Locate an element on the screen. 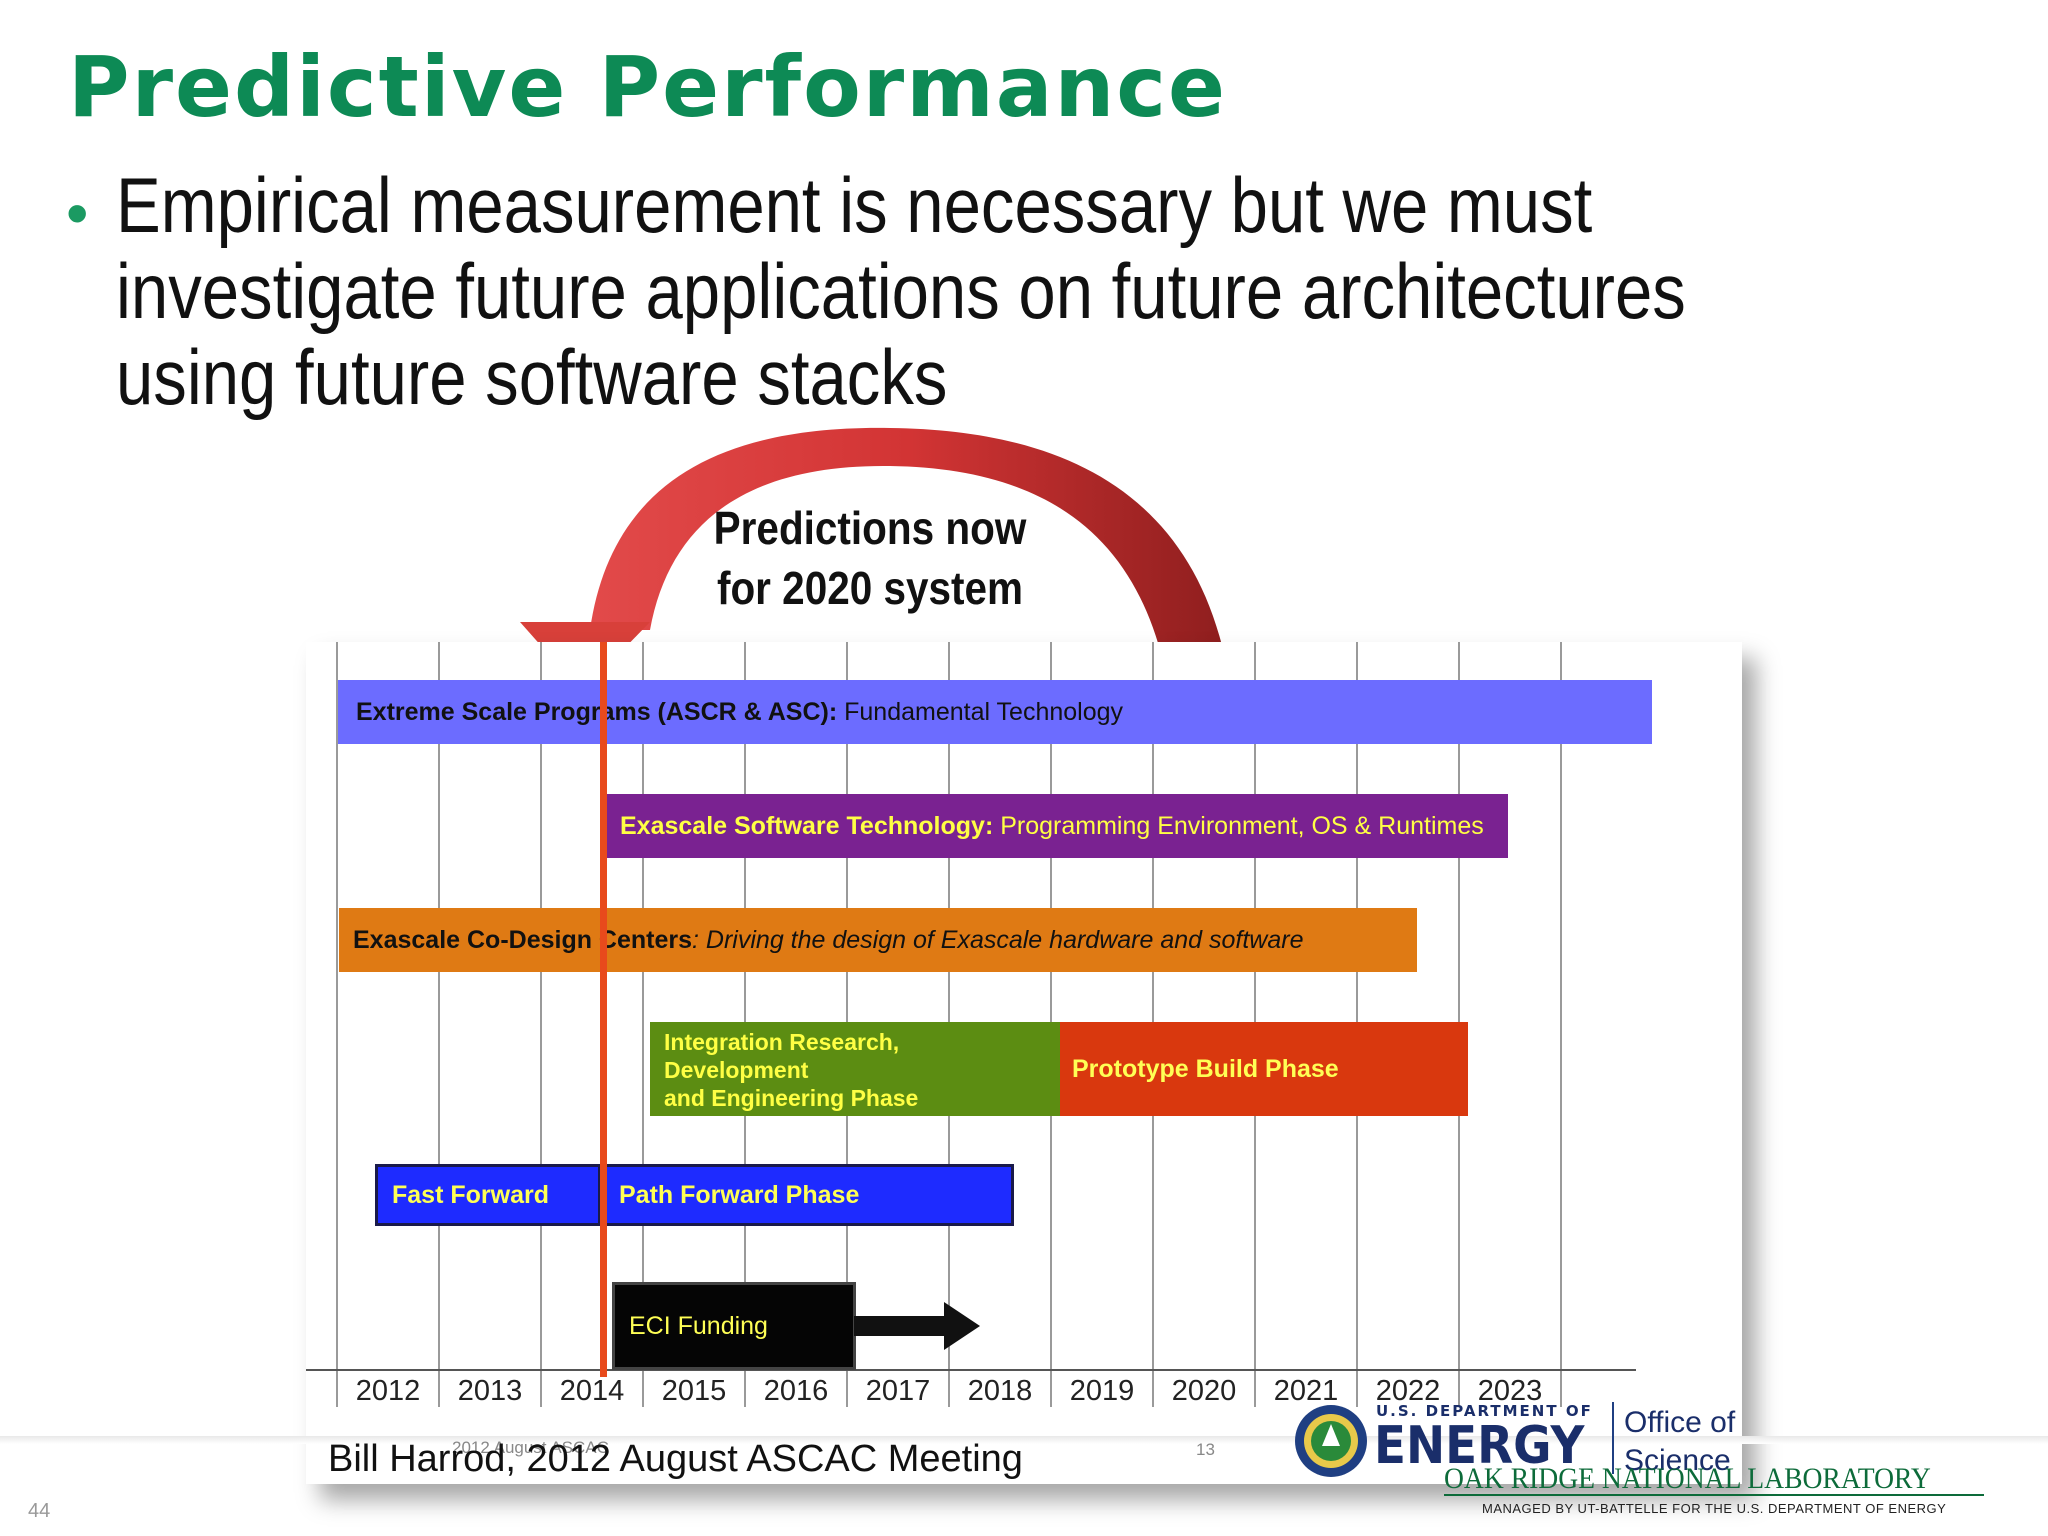  callout-line-1: Predictions now is located at coordinates (870, 528).